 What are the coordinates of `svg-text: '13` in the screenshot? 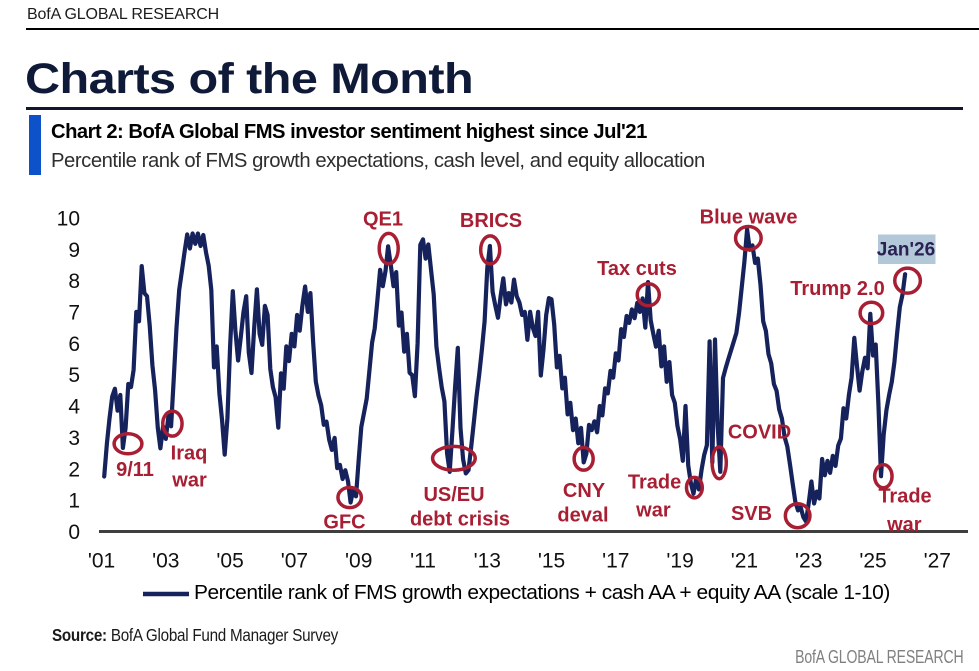 It's located at (487, 561).